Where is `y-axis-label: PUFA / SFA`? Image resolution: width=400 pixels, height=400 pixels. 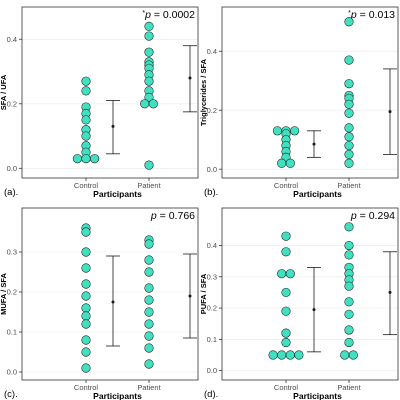 y-axis-label: PUFA / SFA is located at coordinates (203, 293).